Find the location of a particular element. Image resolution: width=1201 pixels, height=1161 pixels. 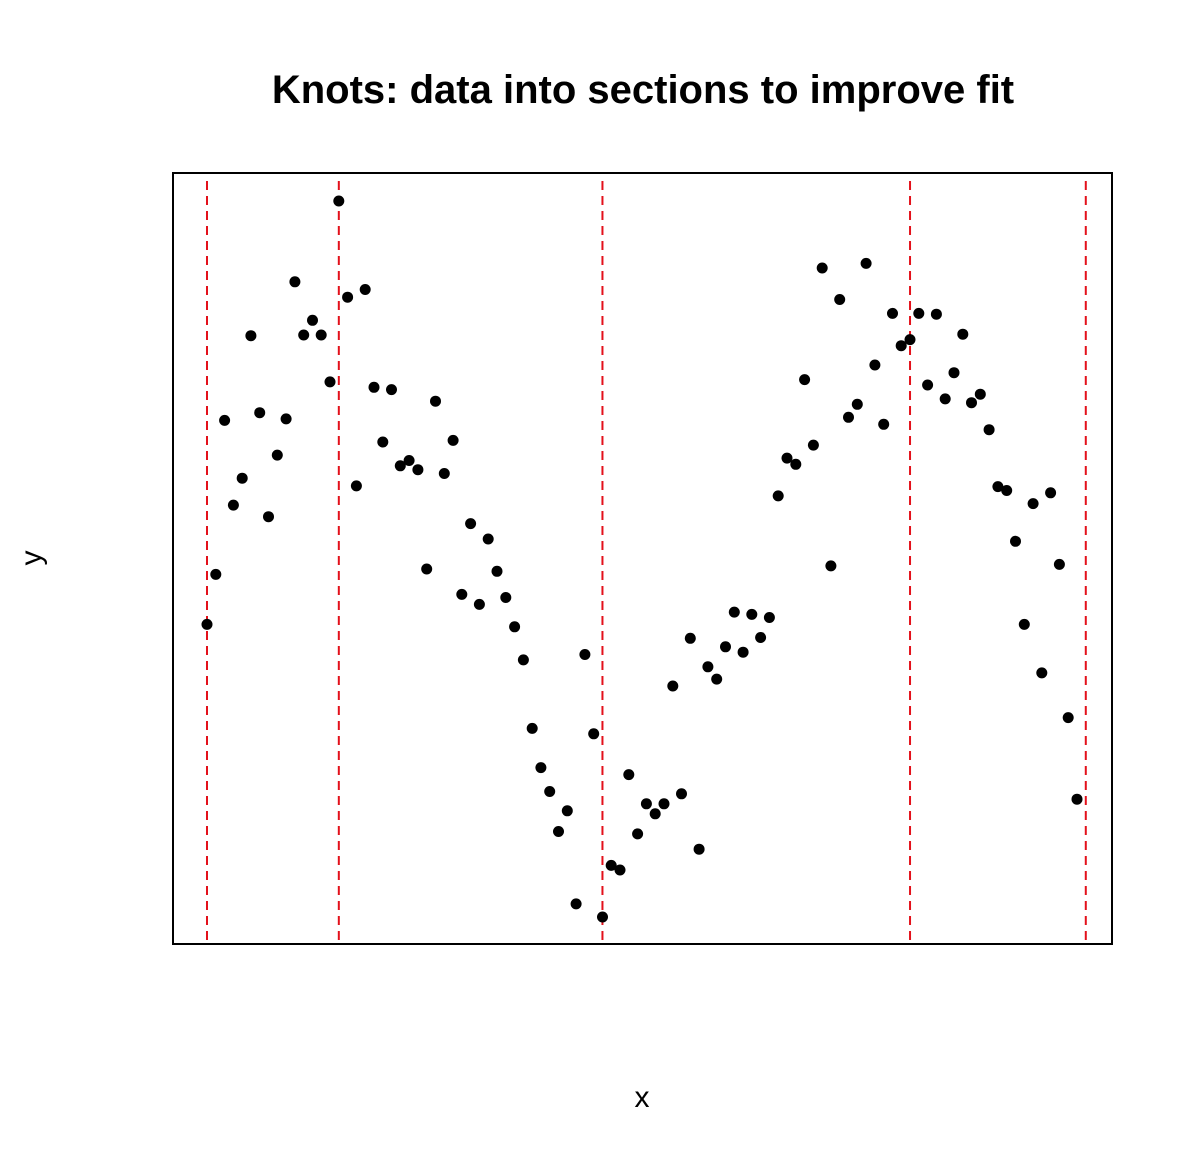

y-axis-label: y is located at coordinates (31, 558).